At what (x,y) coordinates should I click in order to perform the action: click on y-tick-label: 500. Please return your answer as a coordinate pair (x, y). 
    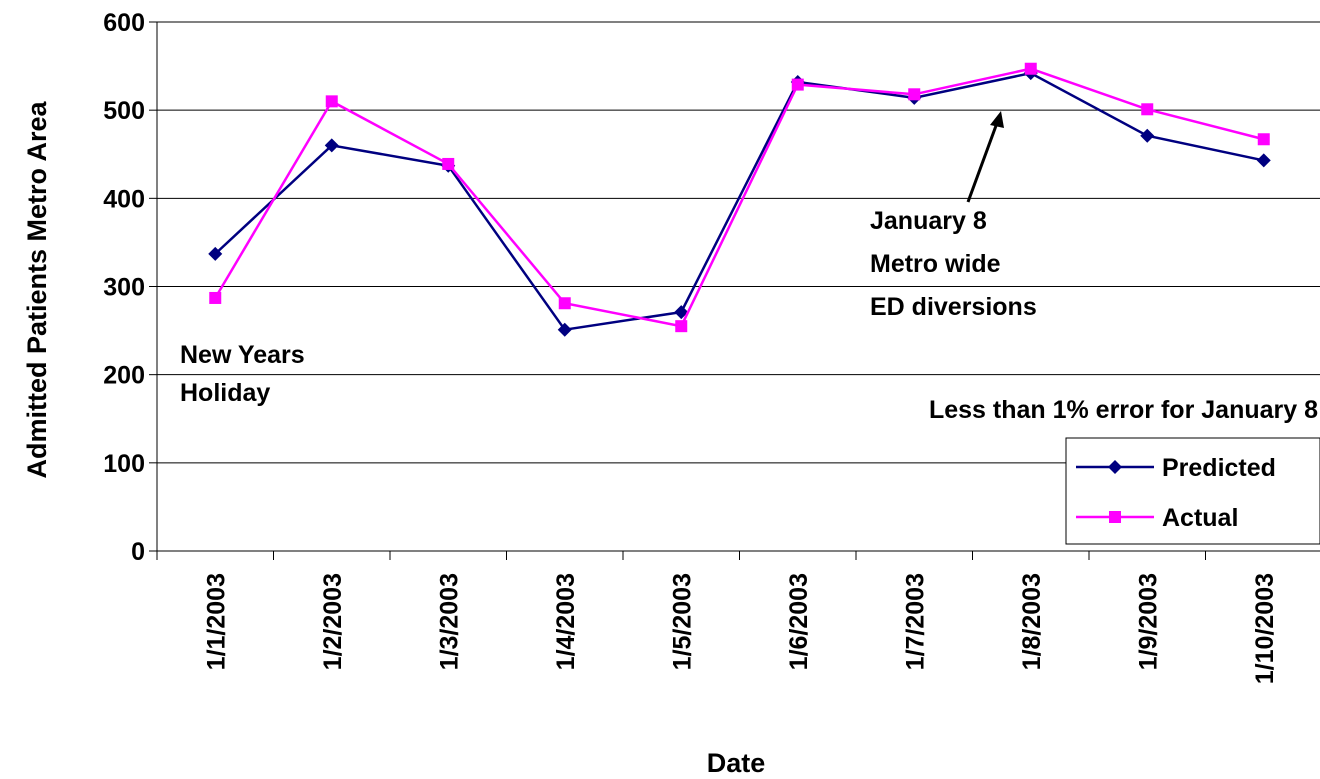
    Looking at the image, I should click on (124, 111).